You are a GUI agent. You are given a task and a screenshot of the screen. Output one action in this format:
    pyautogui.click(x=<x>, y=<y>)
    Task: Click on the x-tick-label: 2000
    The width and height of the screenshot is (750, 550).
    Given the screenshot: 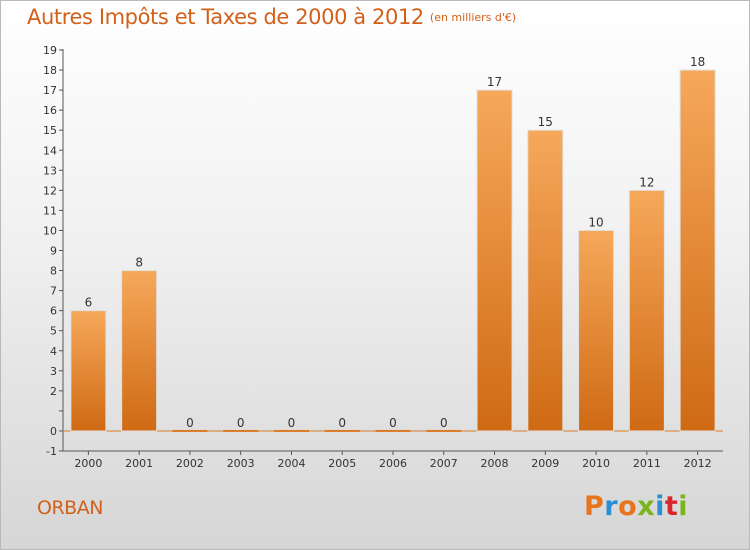 What is the action you would take?
    pyautogui.click(x=88, y=463)
    